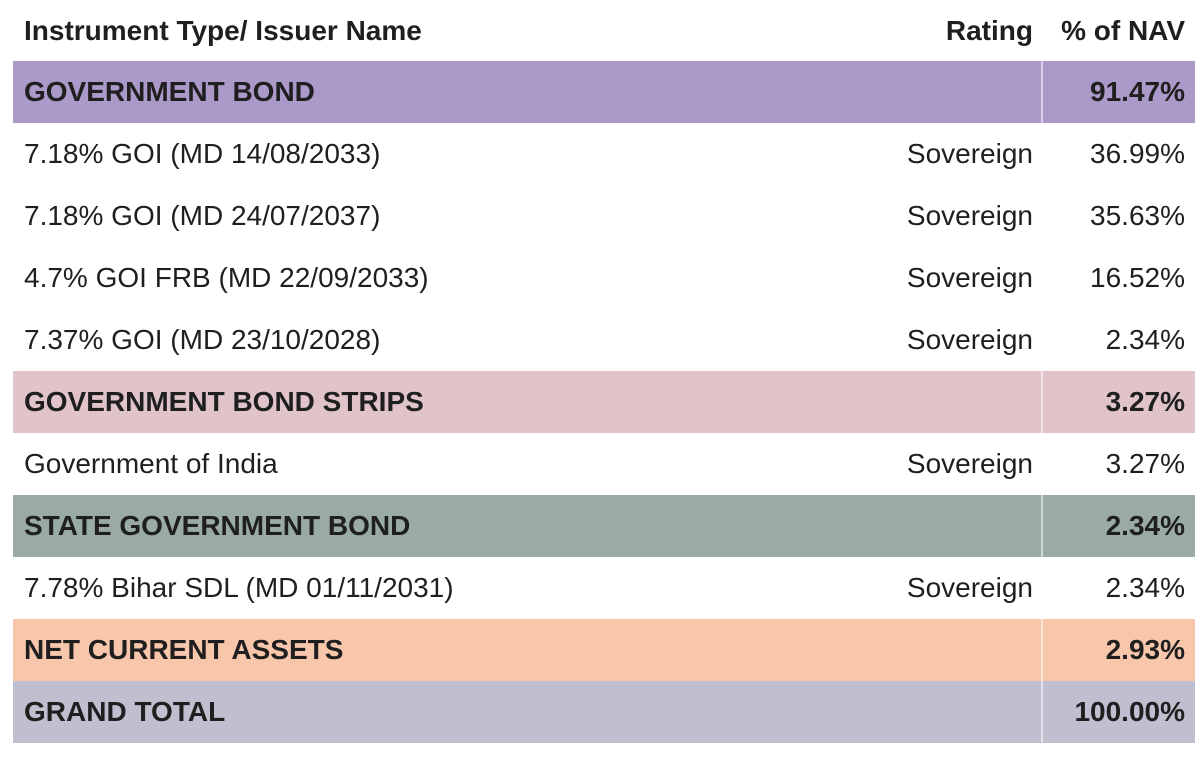  Describe the element at coordinates (1123, 30) in the screenshot. I see `header-nav: % of NAV` at that location.